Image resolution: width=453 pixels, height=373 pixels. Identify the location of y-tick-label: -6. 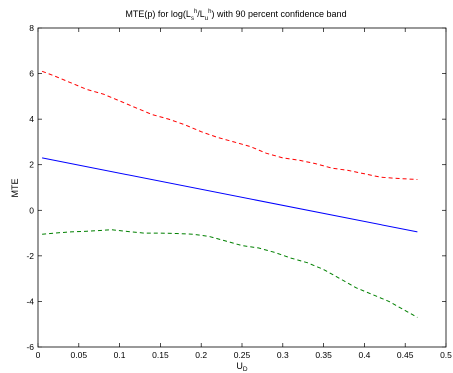
(30, 347).